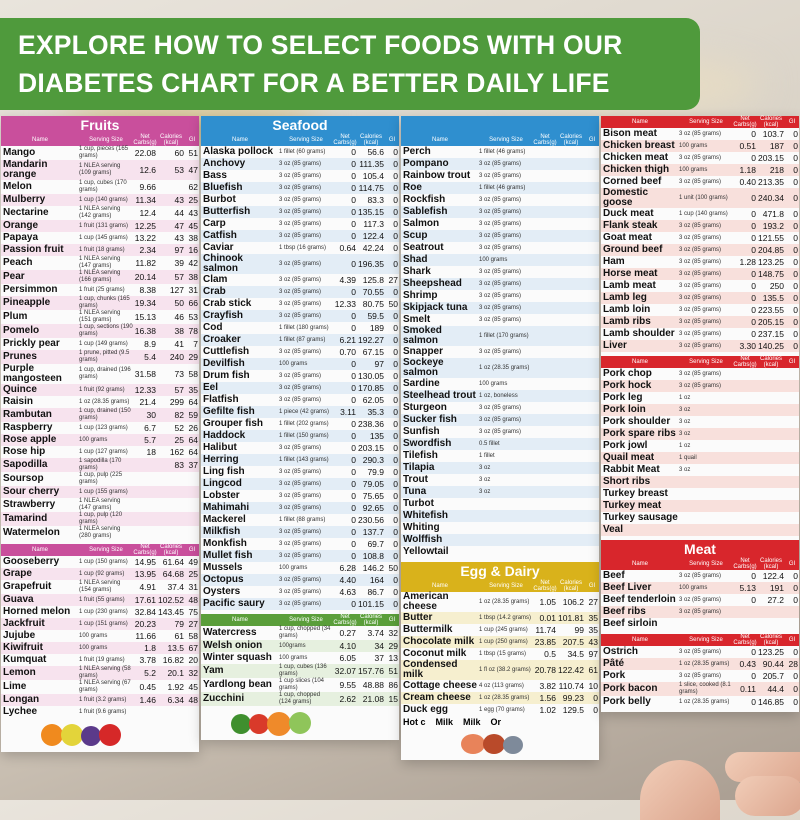 The image size is (800, 820). Describe the element at coordinates (17, 186) in the screenshot. I see `food-name: Melon` at that location.